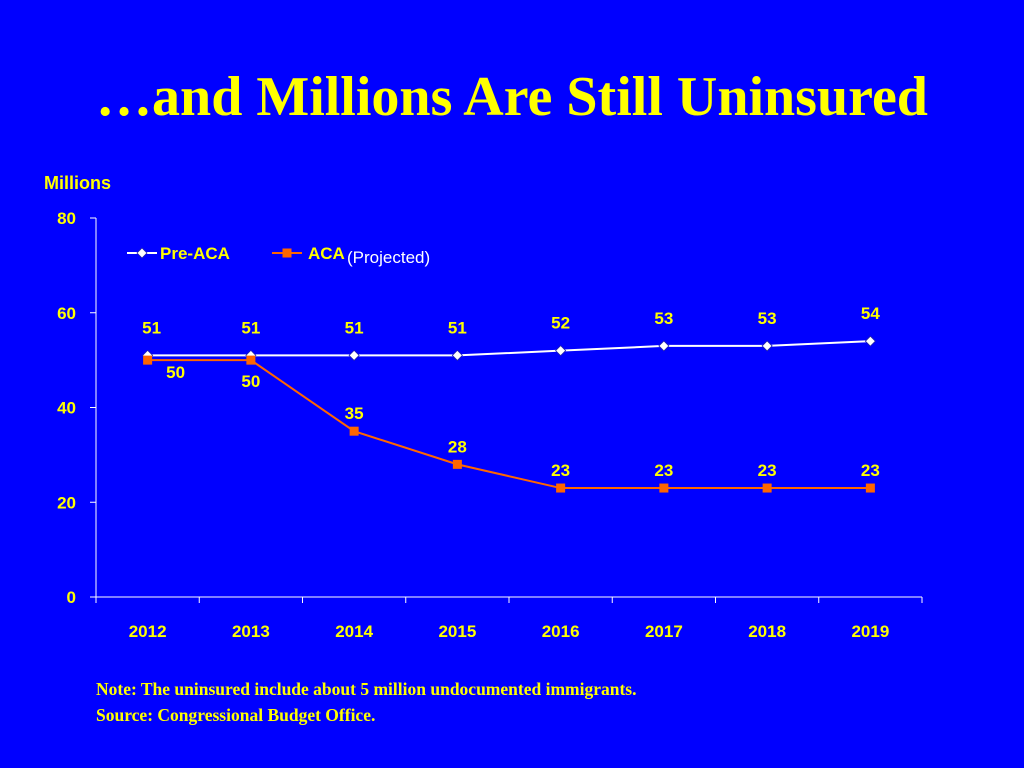 The width and height of the screenshot is (1024, 768). I want to click on series-line-pre-aca, so click(509, 348).